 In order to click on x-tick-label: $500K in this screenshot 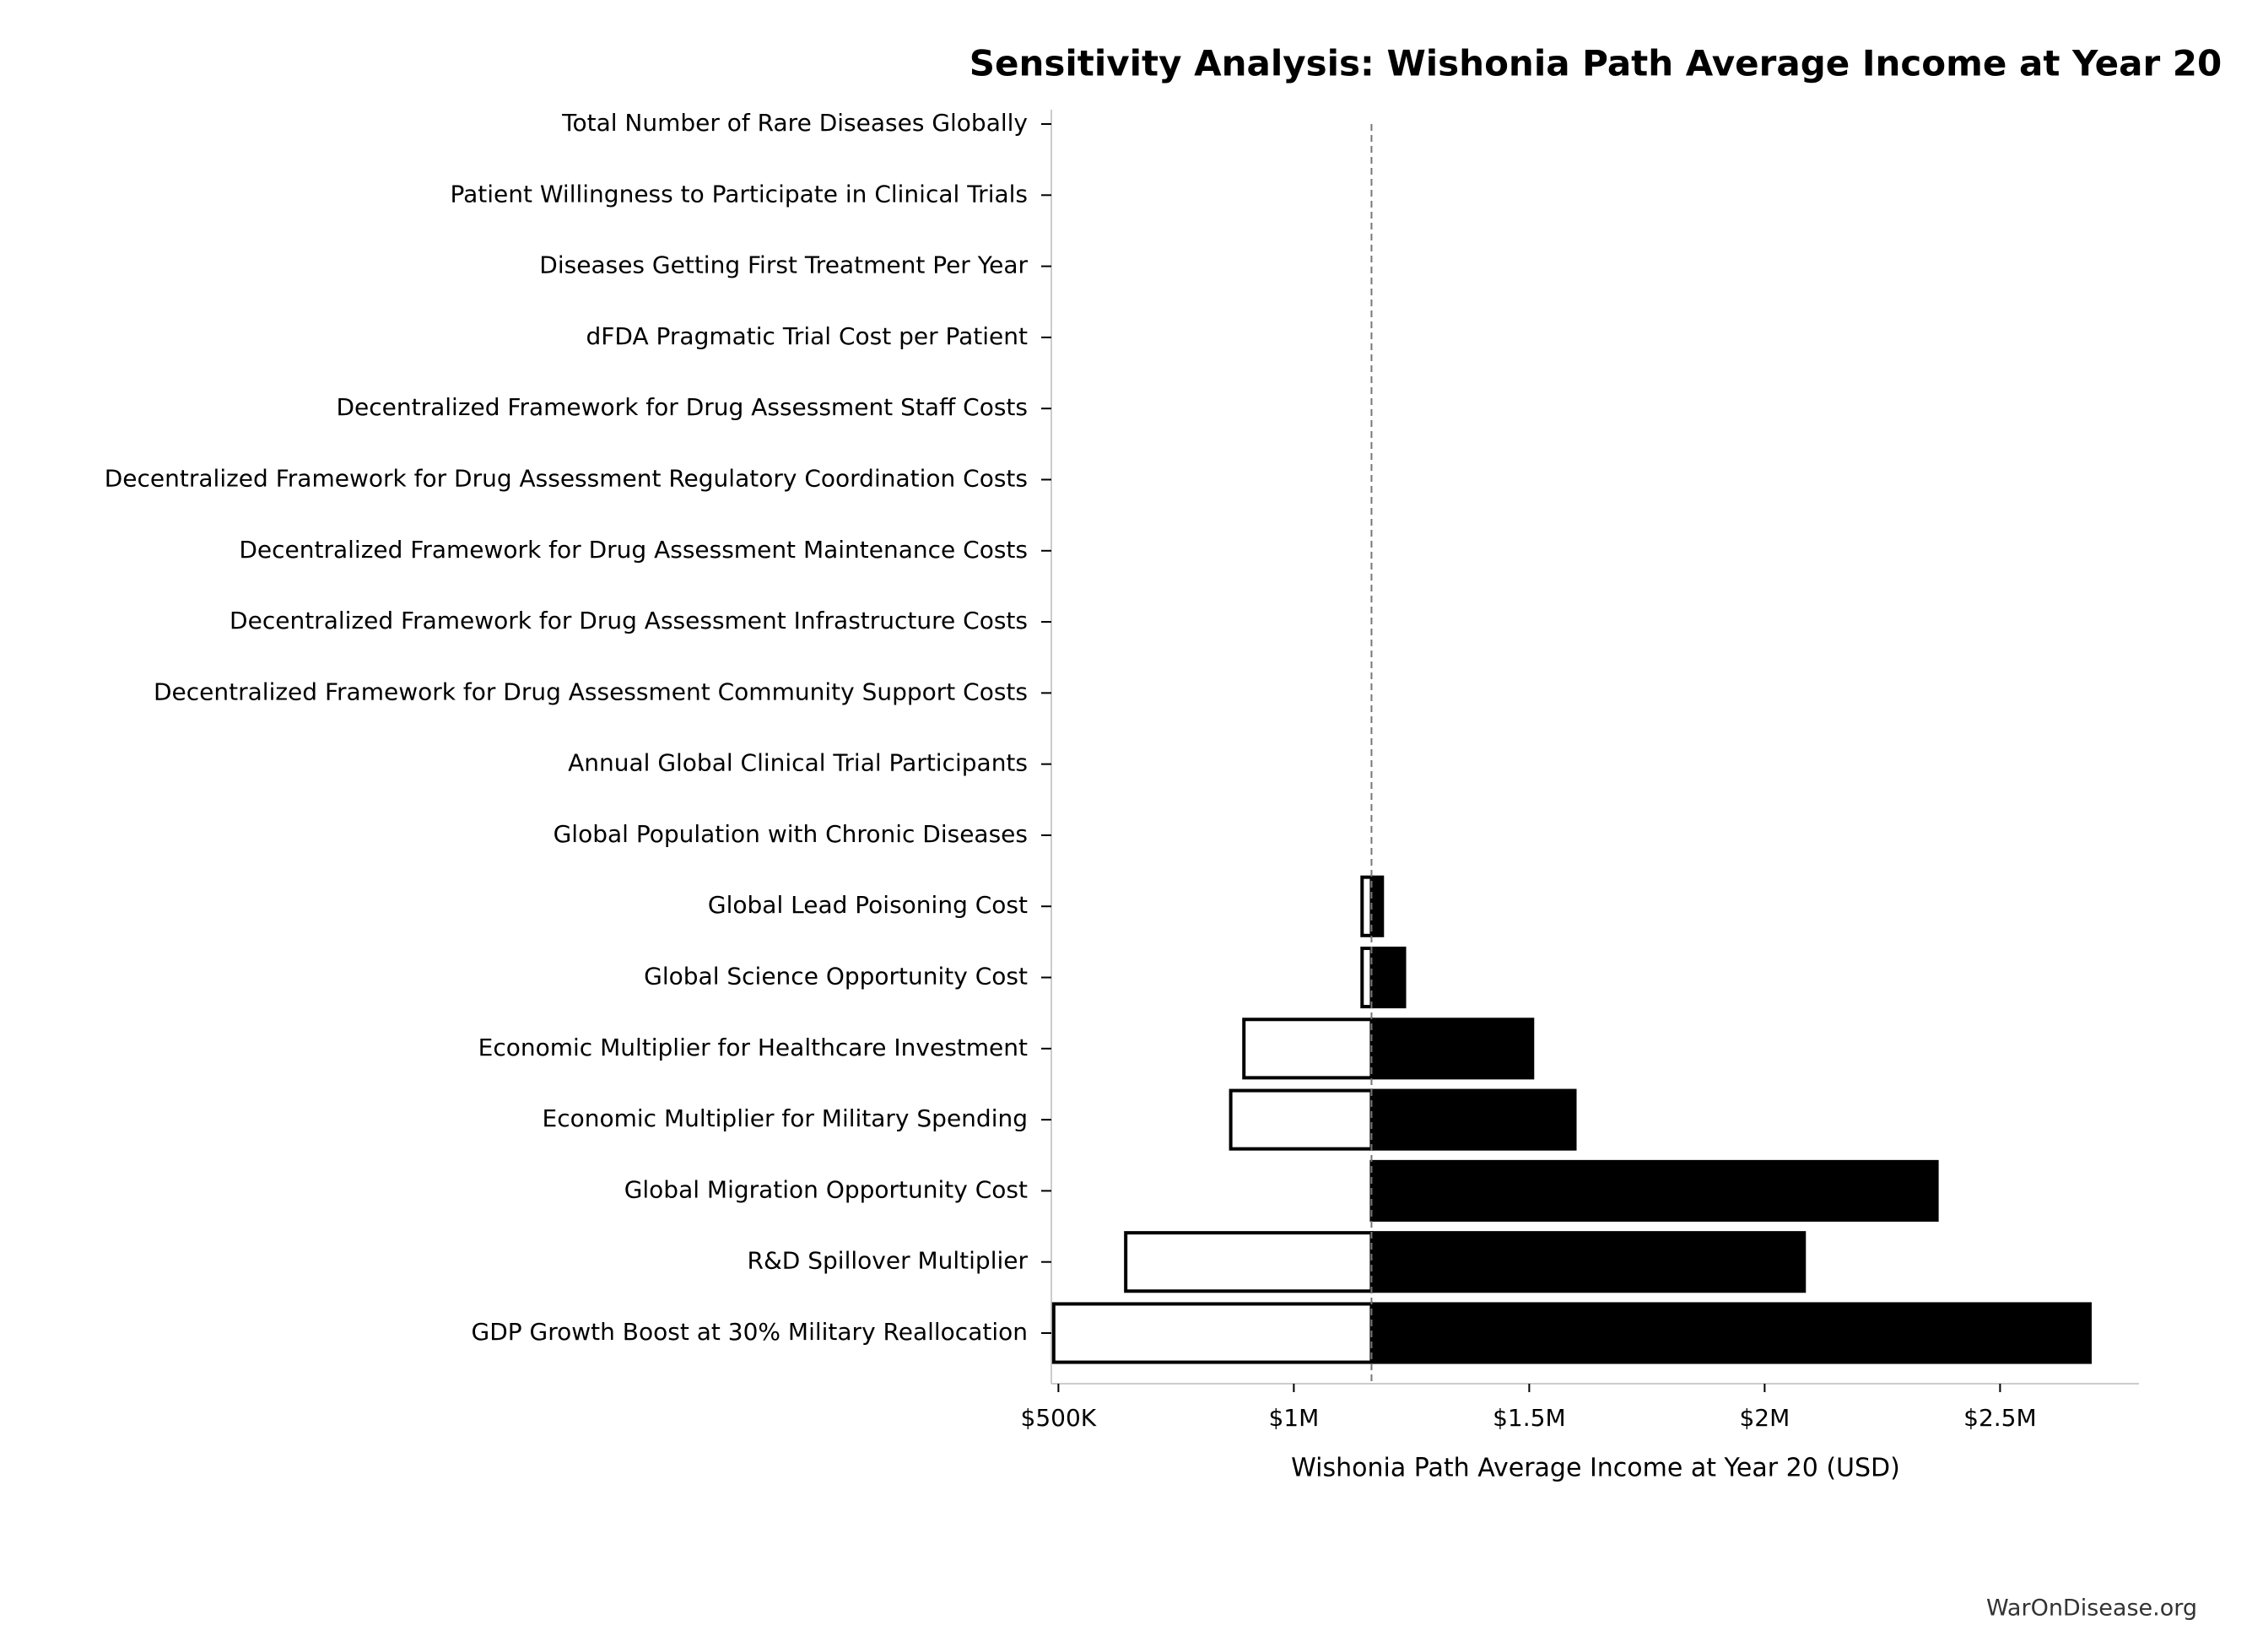, I will do `click(1059, 1418)`.